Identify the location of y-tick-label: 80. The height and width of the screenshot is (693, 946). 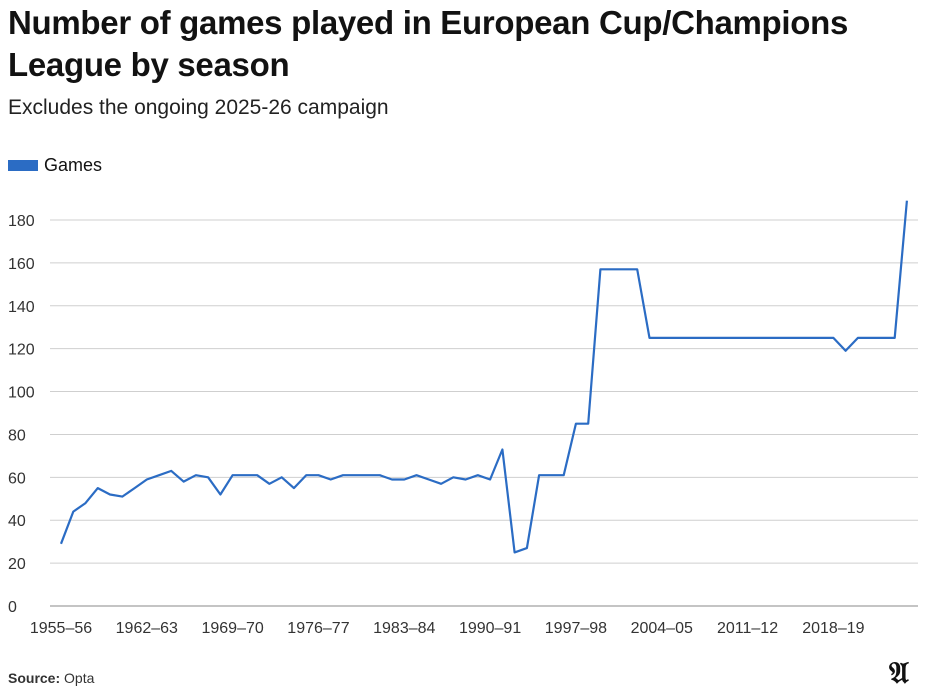
(17, 435).